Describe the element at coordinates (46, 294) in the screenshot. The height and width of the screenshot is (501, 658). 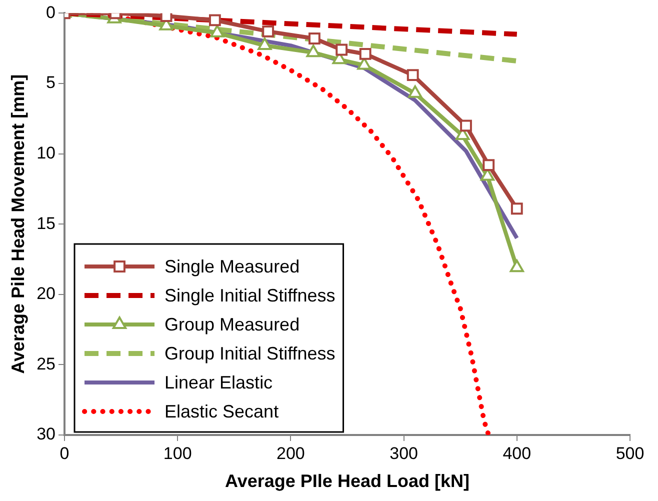
I see `y-tick-label: 20` at that location.